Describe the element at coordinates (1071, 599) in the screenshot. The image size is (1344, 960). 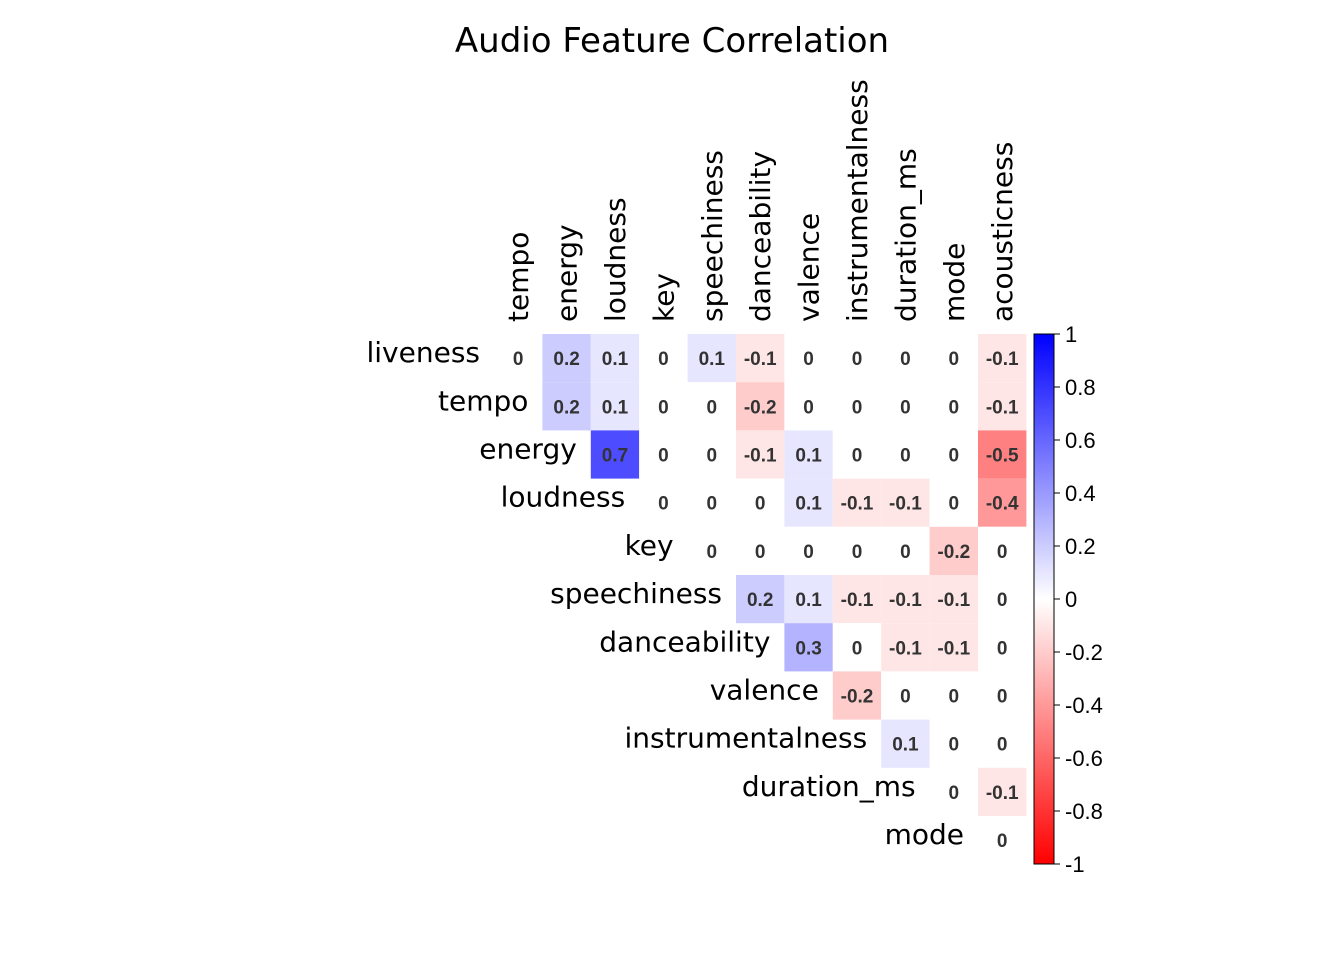
I see `colorbar-tick-label: 0` at that location.